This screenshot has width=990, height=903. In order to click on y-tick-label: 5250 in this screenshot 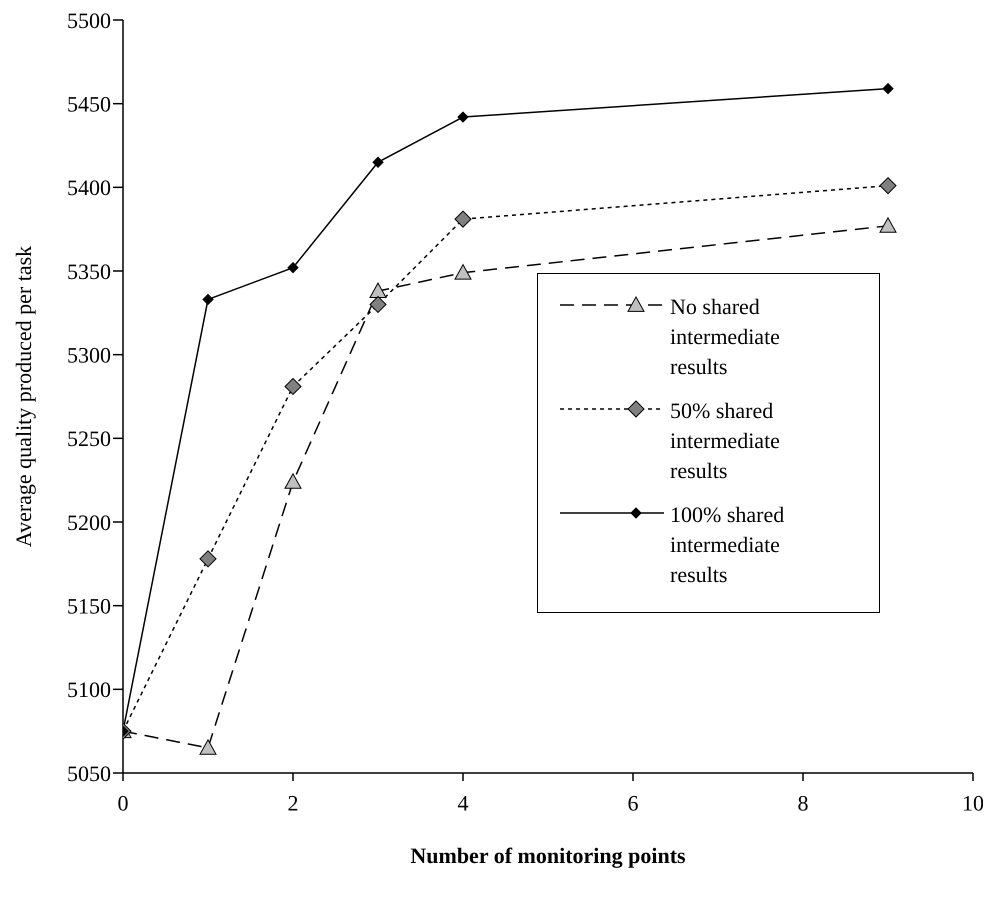, I will do `click(89, 439)`.